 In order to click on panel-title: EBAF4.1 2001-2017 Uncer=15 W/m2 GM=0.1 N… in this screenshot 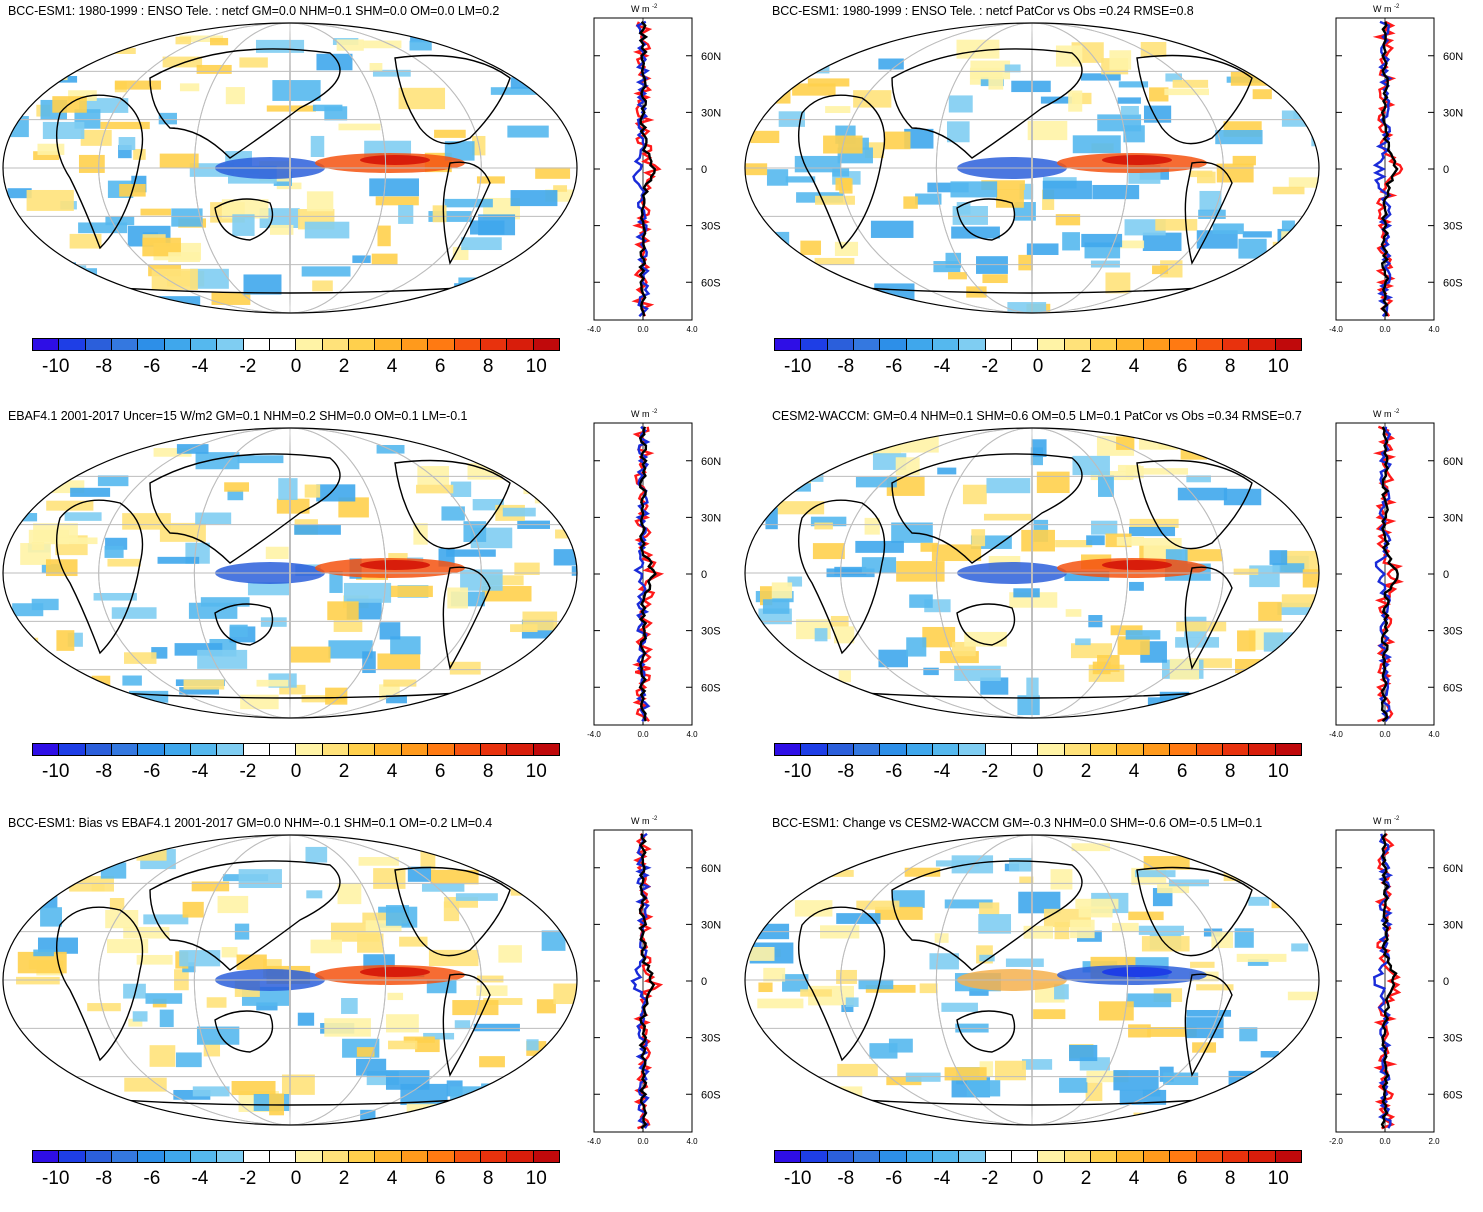, I will do `click(238, 416)`.